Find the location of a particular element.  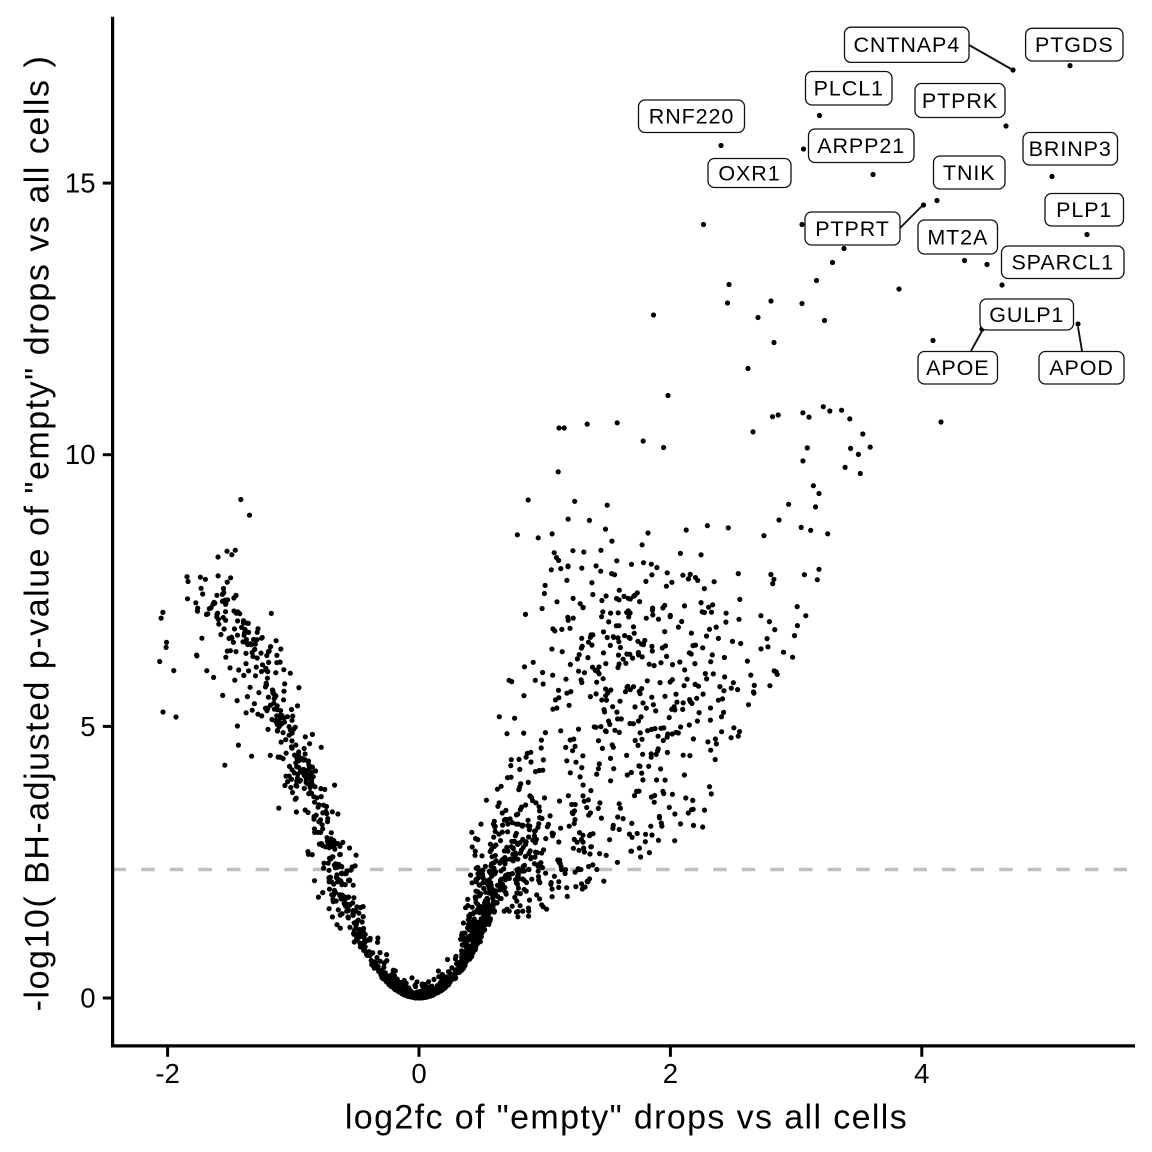

svg-text: OXR1 is located at coordinates (749, 173).